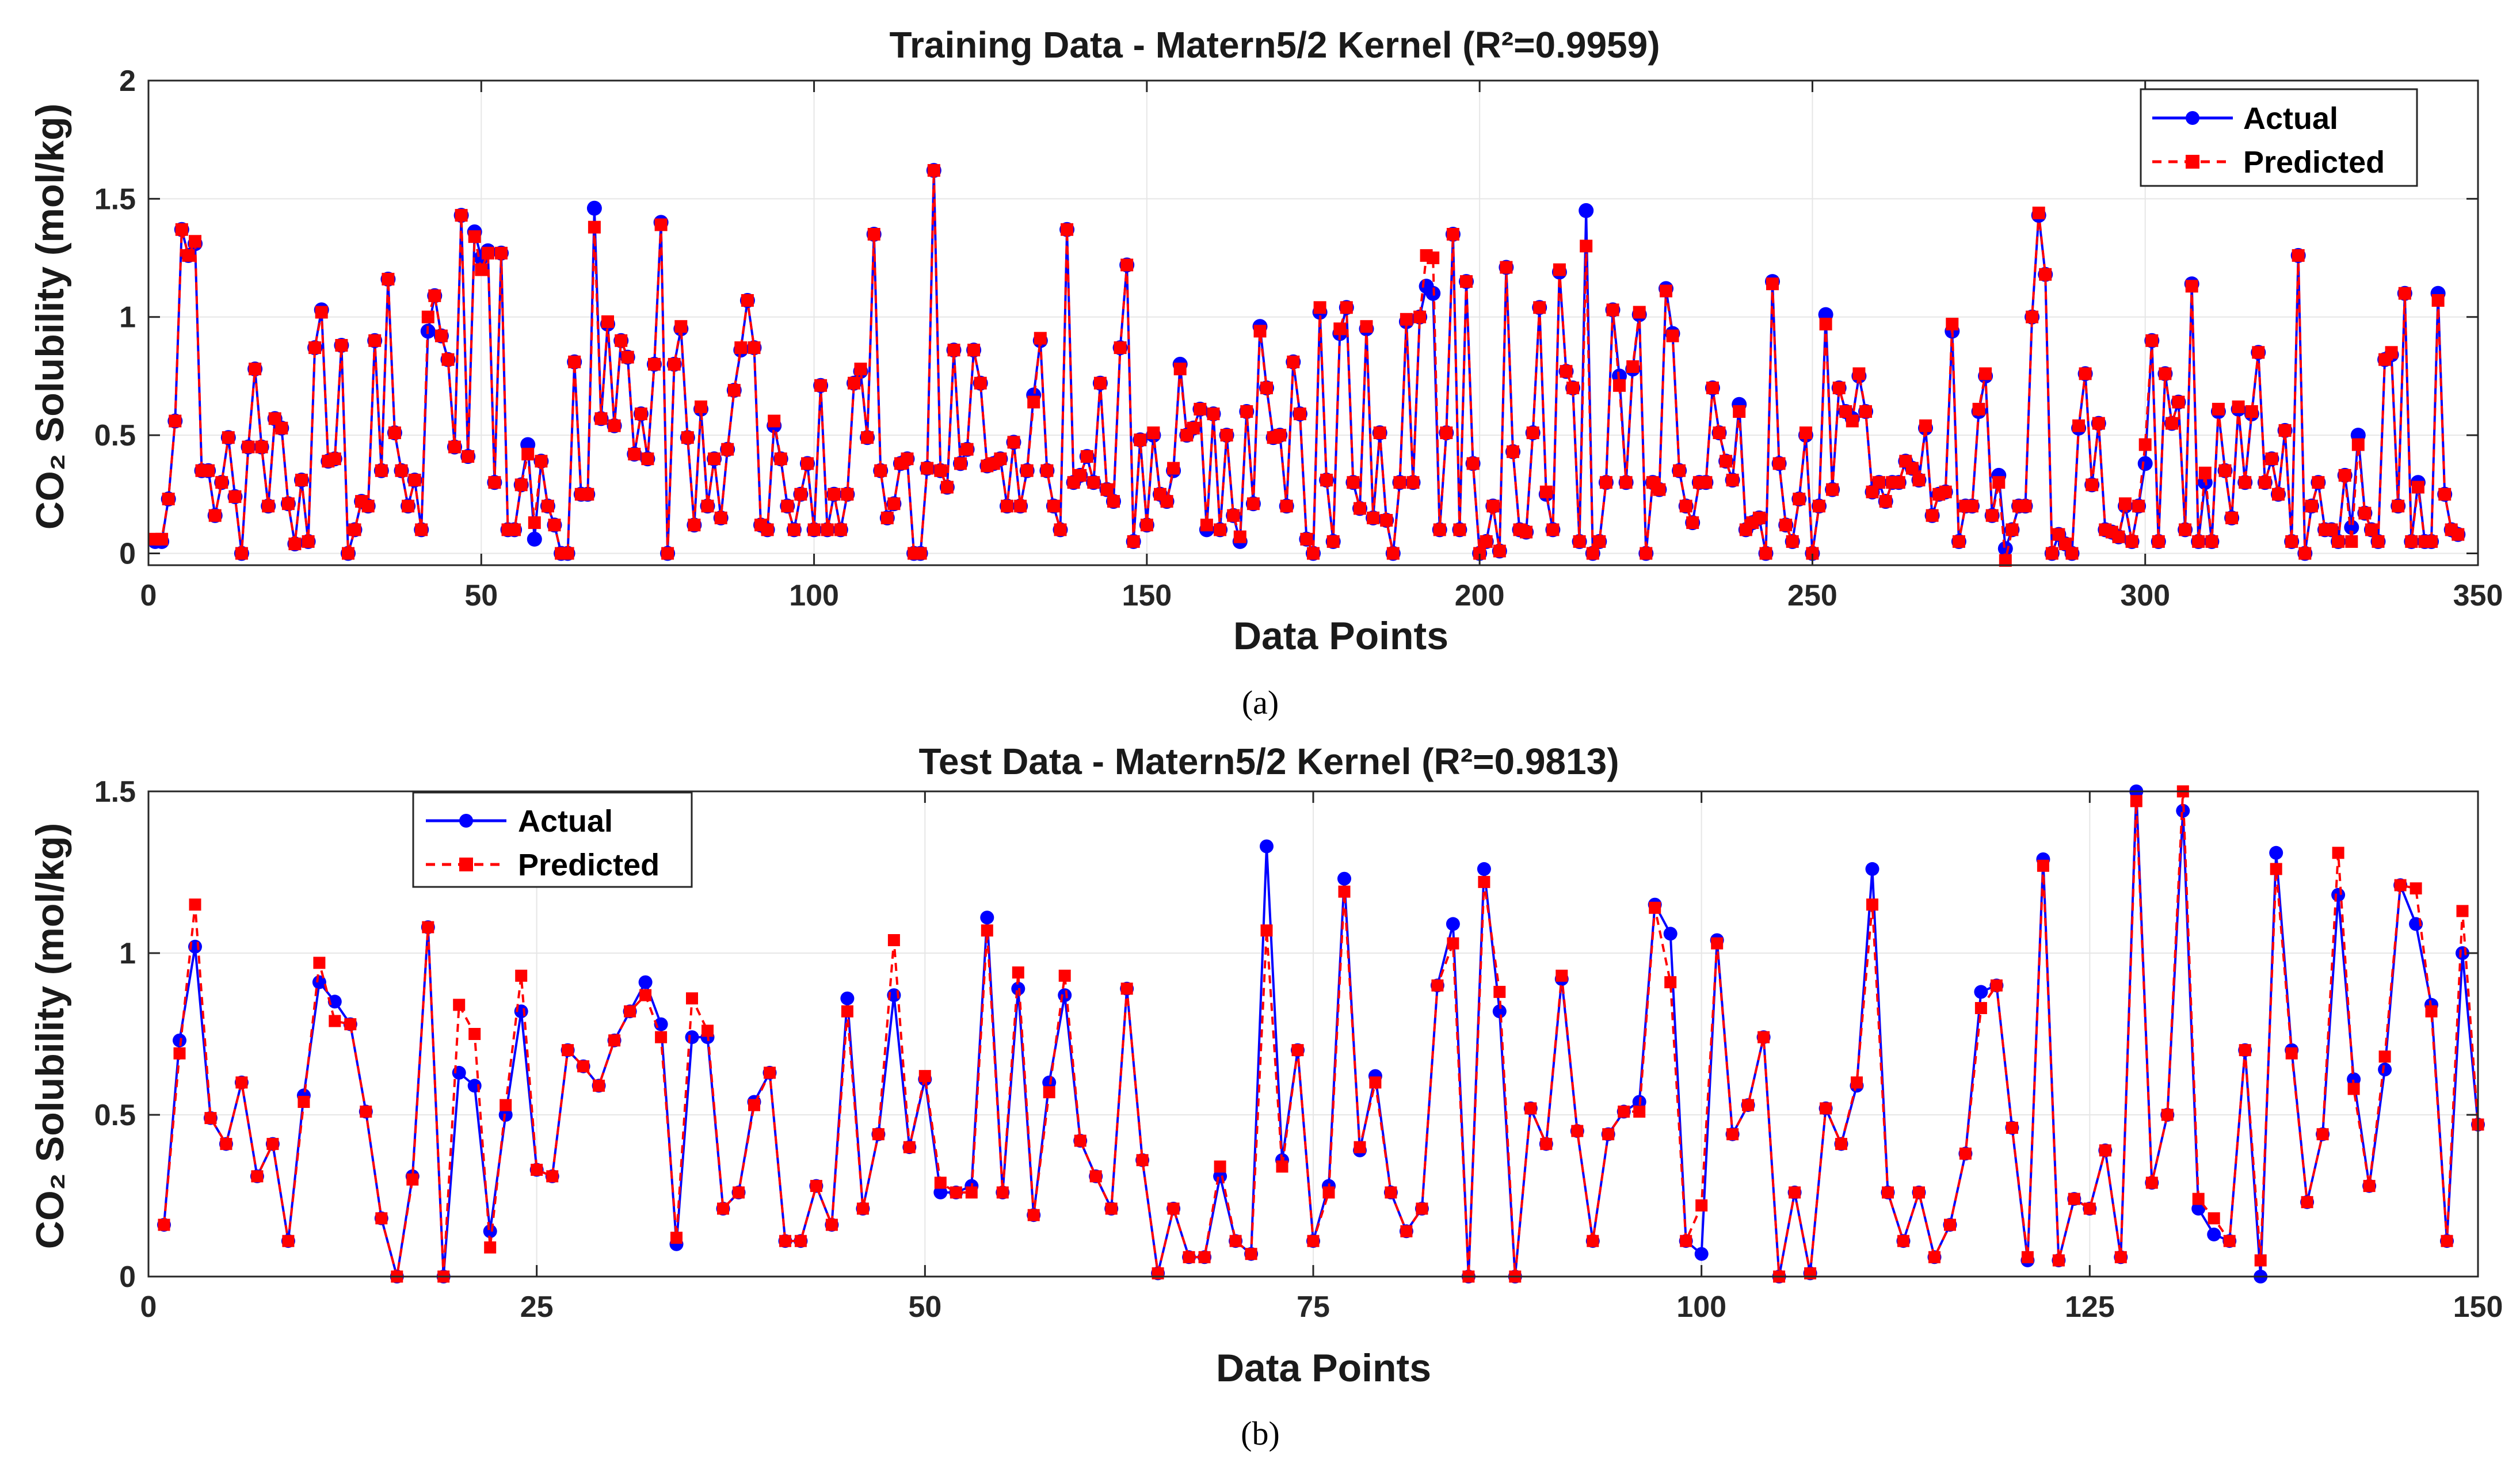 The image size is (2520, 1478). Describe the element at coordinates (588, 865) in the screenshot. I see `test-legend-predicted-label: Predicted` at that location.